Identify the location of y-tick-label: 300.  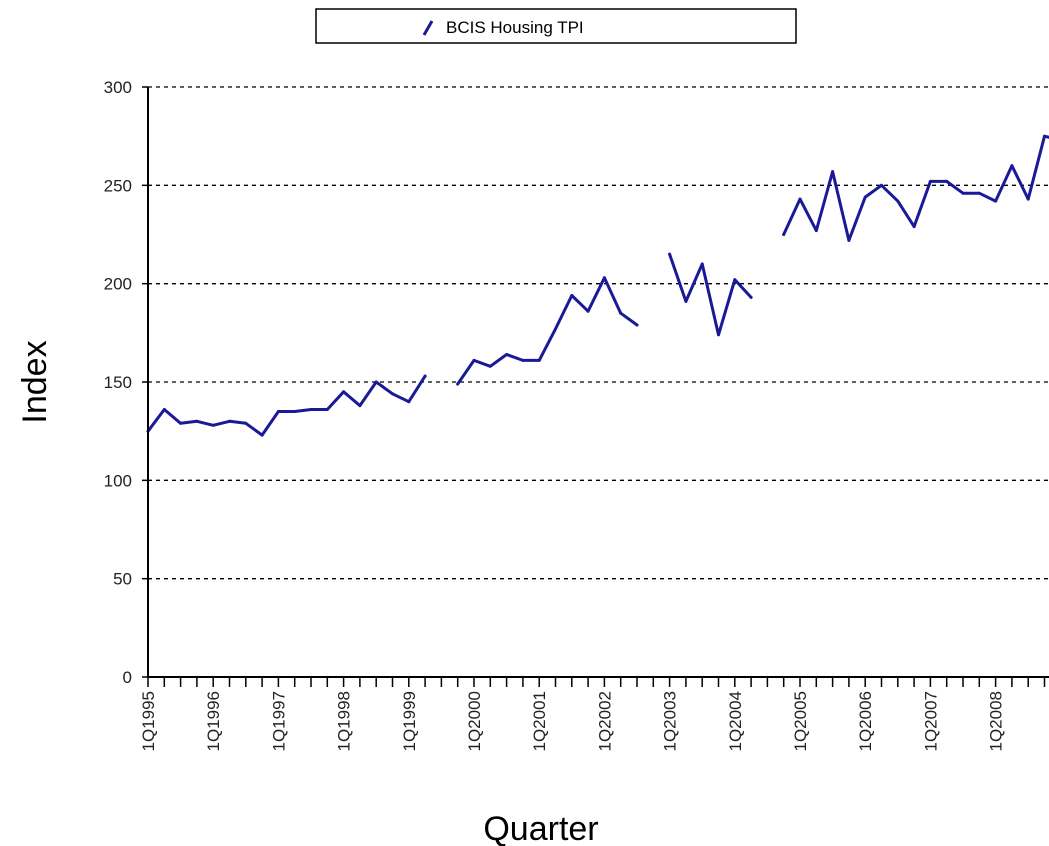
(118, 87).